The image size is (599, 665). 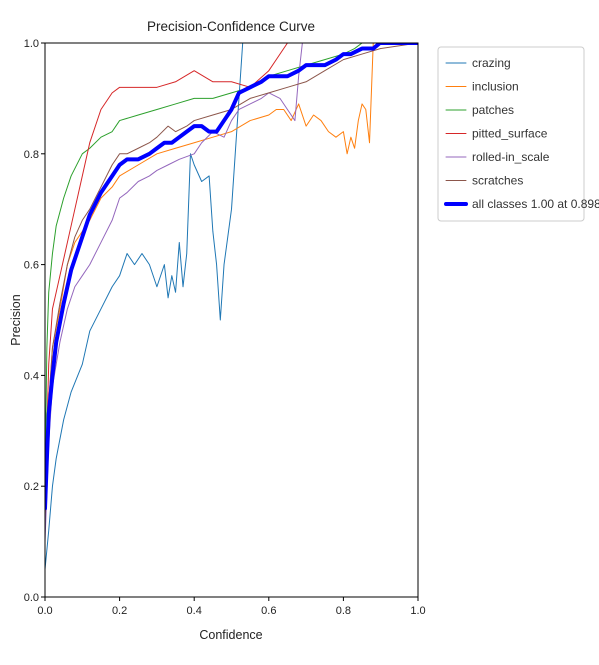 I want to click on y-tick-label: 0.4, so click(x=31, y=376).